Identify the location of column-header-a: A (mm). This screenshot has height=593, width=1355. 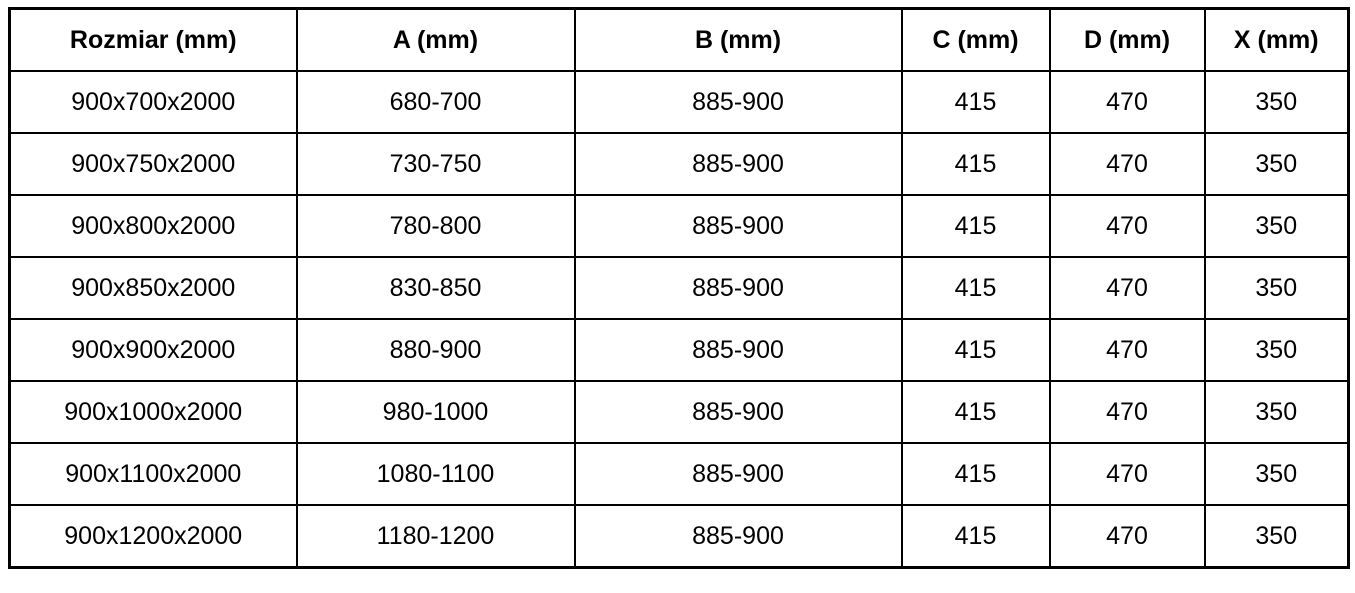
(435, 39).